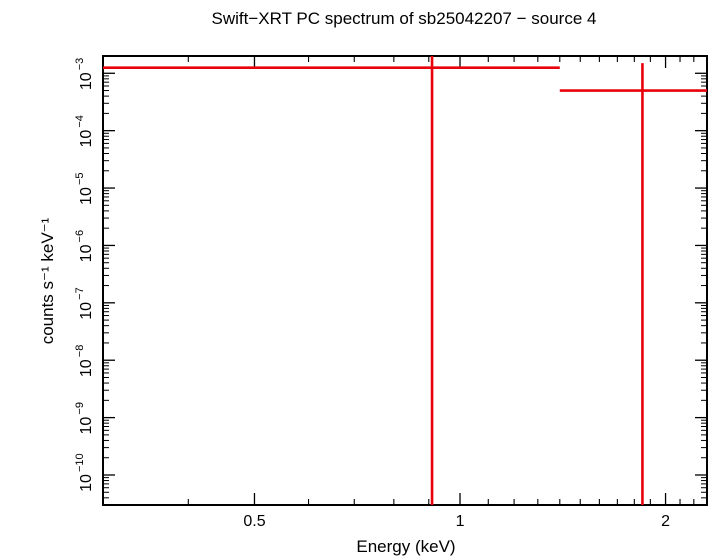 This screenshot has height=556, width=710. Describe the element at coordinates (80, 408) in the screenshot. I see `y-tick-exponent: −9` at that location.